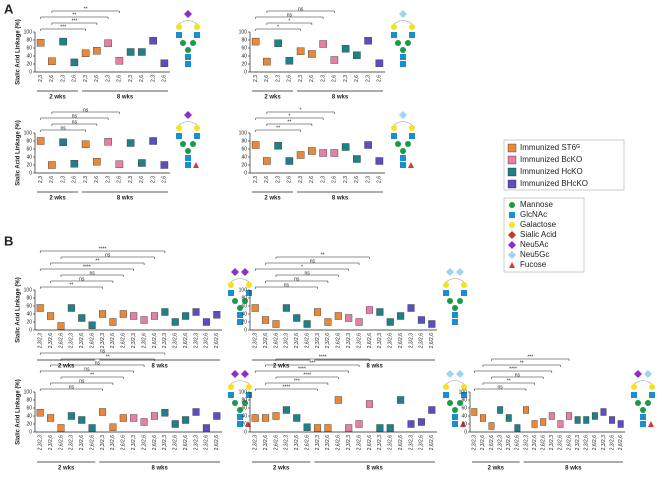 The image size is (666, 484). I want to click on glycan-legend-icon, so click(512, 245).